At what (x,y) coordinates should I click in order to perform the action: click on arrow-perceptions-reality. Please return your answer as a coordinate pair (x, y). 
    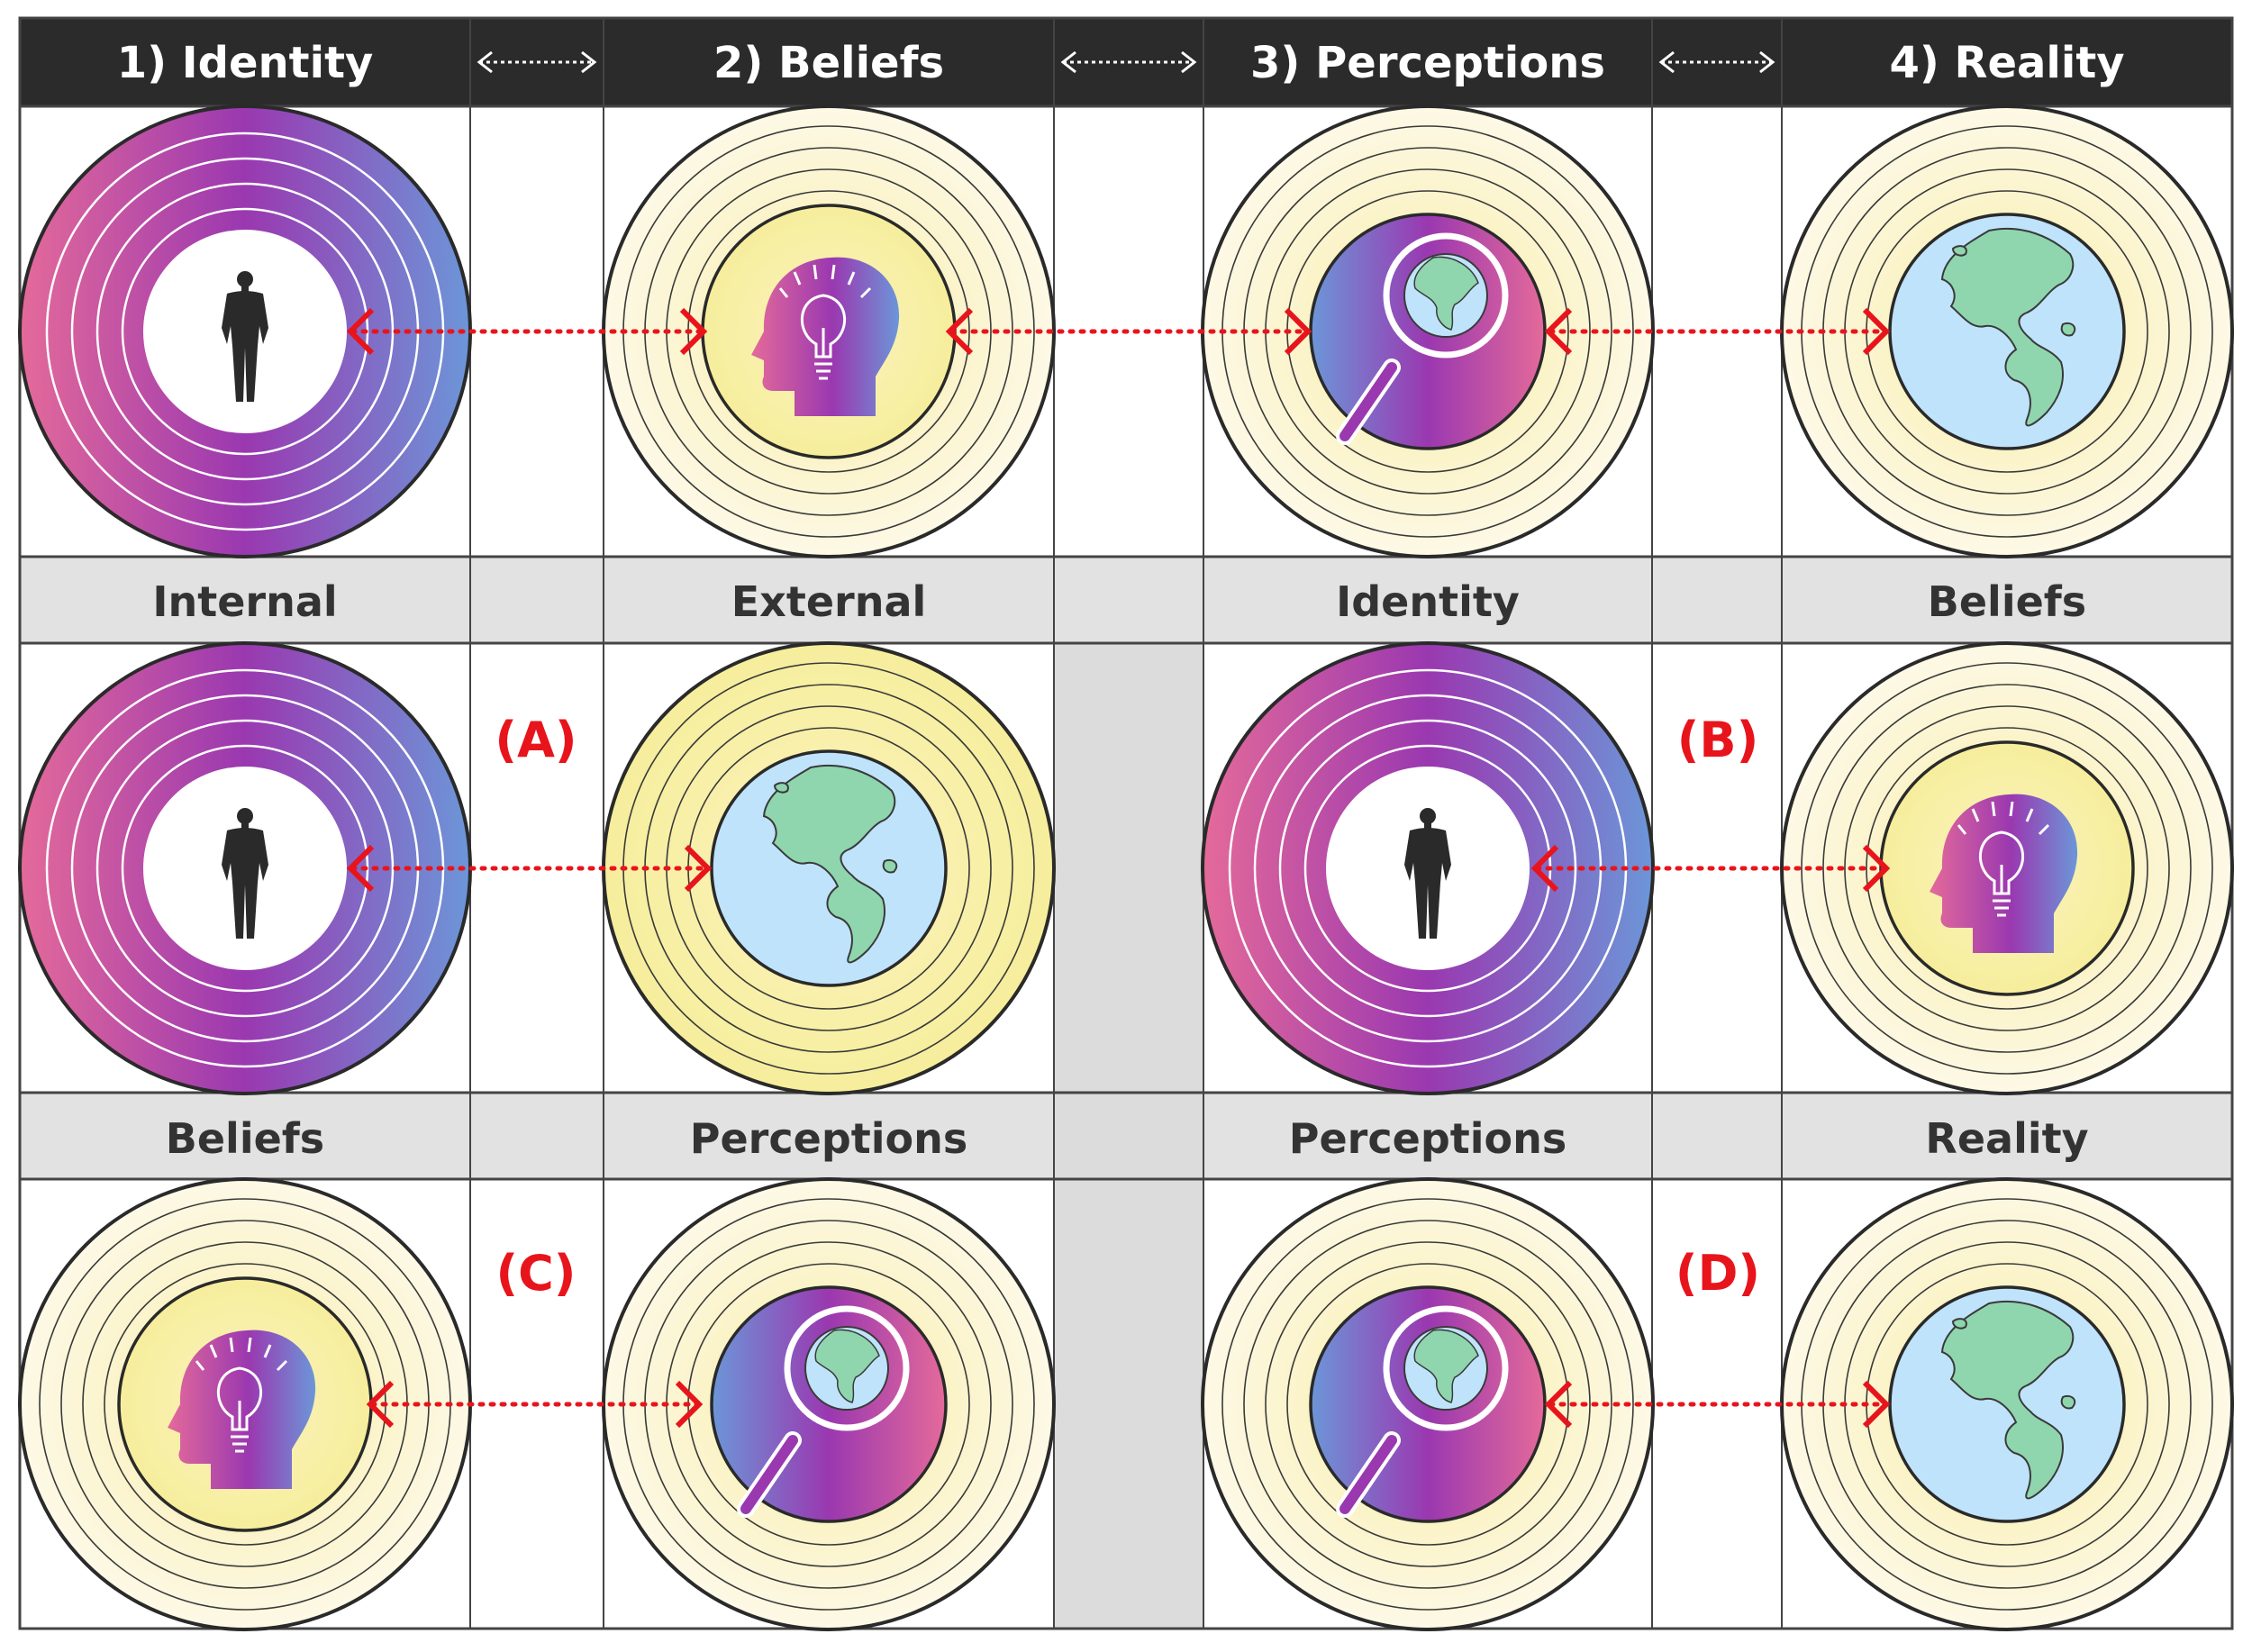
    Looking at the image, I should click on (1717, 331).